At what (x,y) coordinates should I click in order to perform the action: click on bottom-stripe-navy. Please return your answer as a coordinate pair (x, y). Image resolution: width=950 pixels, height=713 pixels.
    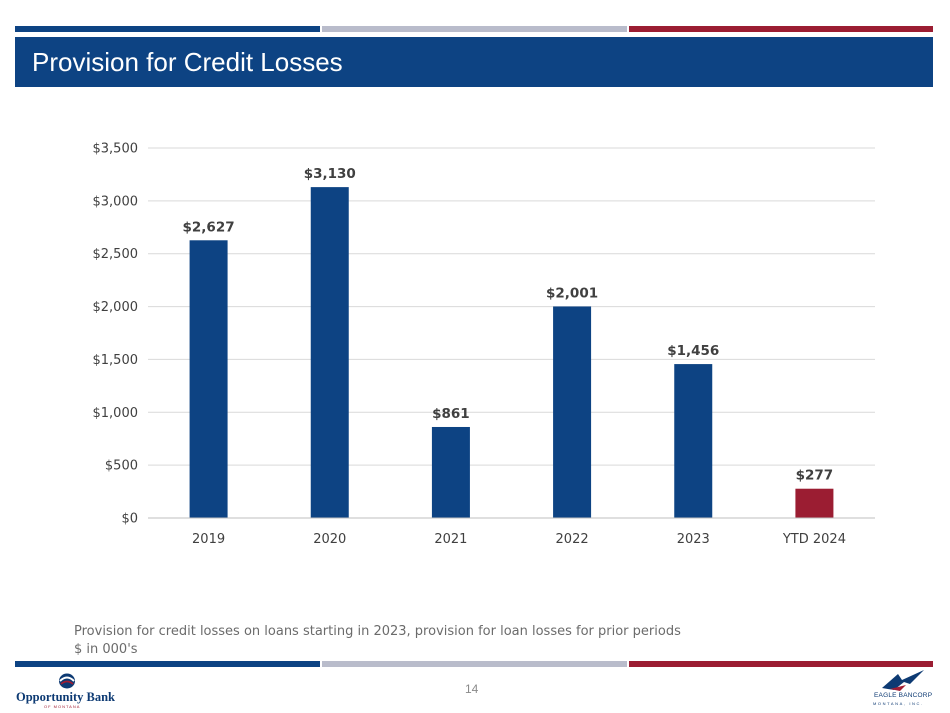
    Looking at the image, I should click on (167, 664).